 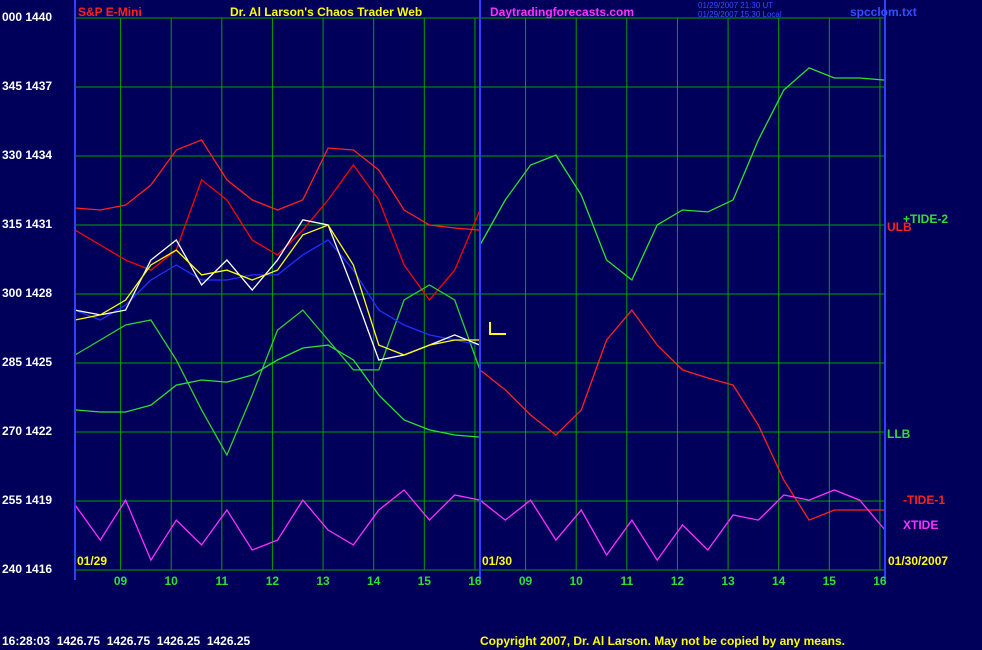 I want to click on legend-label: +TIDE-2, so click(x=925, y=219).